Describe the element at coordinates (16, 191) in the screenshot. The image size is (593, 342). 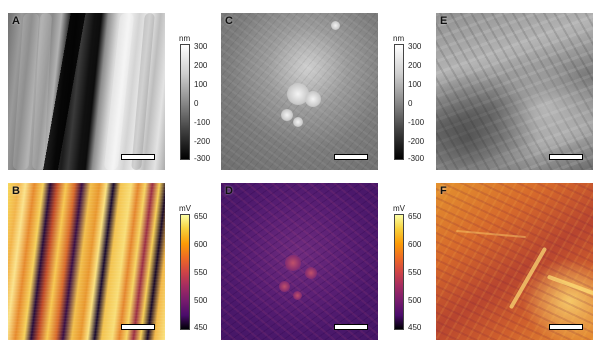
I see `panel-b-label: B` at that location.